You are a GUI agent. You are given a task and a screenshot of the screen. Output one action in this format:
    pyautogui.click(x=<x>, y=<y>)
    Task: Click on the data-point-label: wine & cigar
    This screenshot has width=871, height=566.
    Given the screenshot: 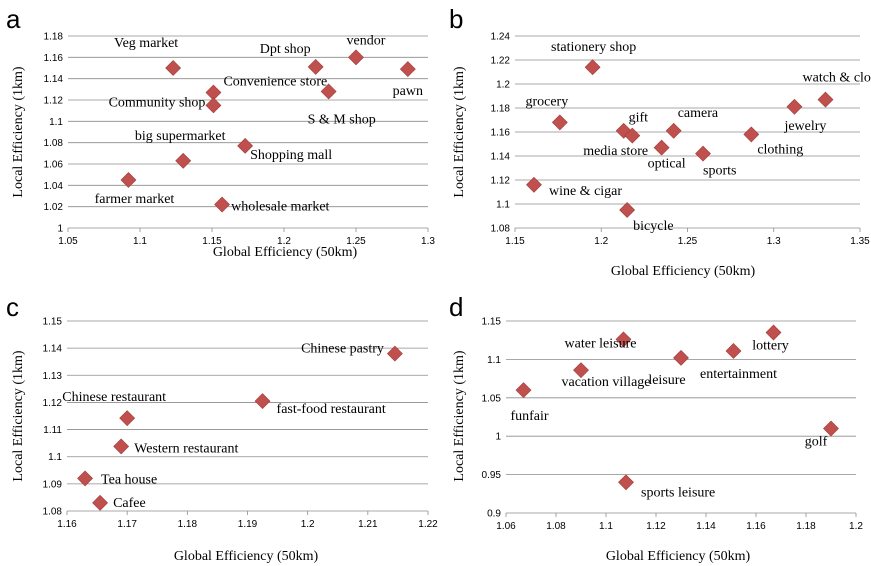 What is the action you would take?
    pyautogui.click(x=585, y=191)
    